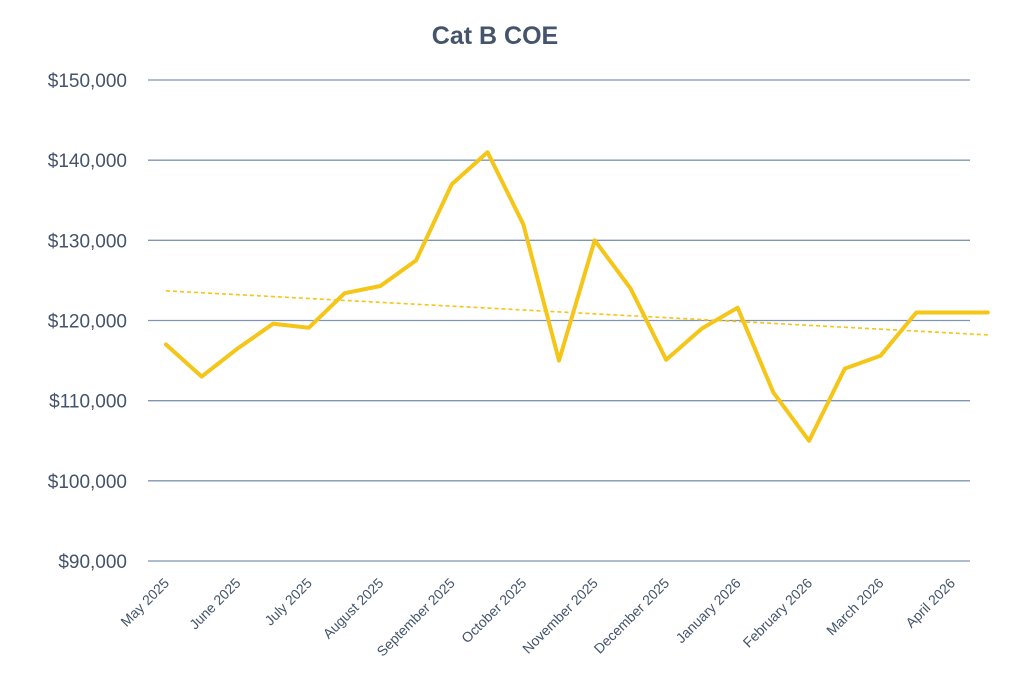 The height and width of the screenshot is (683, 1024). I want to click on x-tick-label: September 2025, so click(415, 617).